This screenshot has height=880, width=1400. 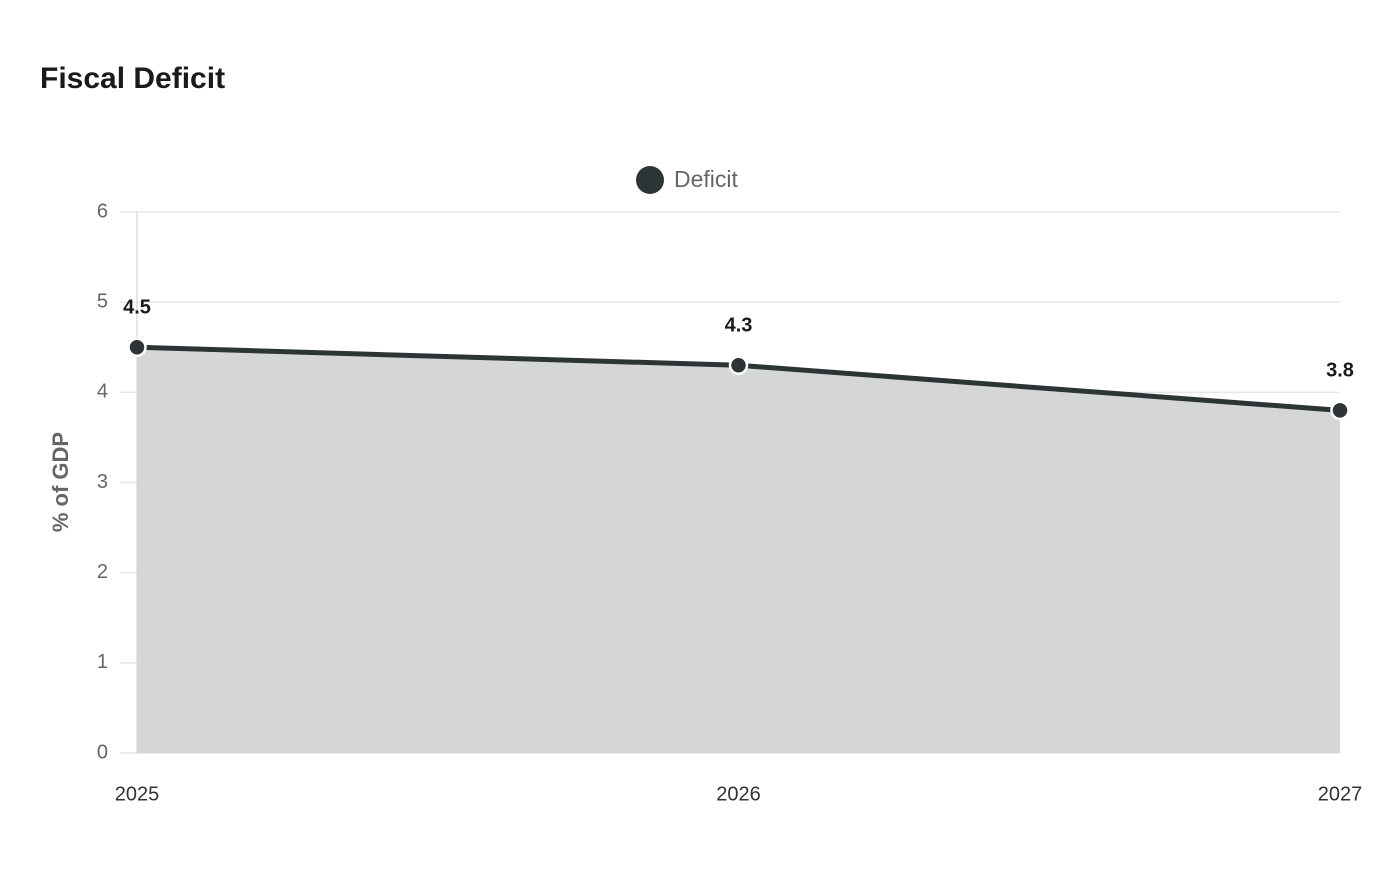 I want to click on data-label: 4.3, so click(x=739, y=326).